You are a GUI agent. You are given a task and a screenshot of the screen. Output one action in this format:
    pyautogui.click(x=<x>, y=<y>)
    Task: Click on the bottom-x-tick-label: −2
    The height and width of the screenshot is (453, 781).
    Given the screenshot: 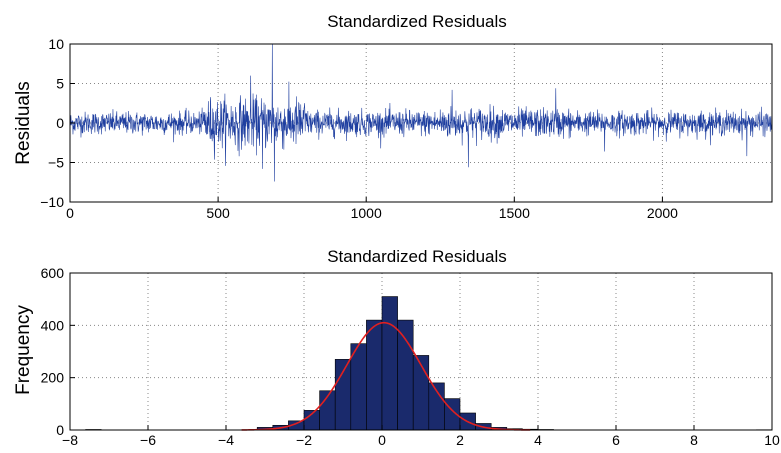 What is the action you would take?
    pyautogui.click(x=304, y=440)
    